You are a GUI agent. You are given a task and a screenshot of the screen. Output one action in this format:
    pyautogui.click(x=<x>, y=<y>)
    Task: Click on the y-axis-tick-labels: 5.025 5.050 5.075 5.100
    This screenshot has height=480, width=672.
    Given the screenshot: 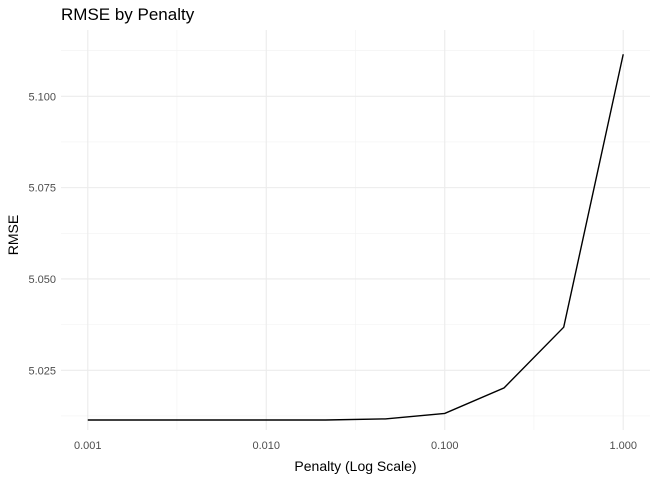 What is the action you would take?
    pyautogui.click(x=42, y=234)
    